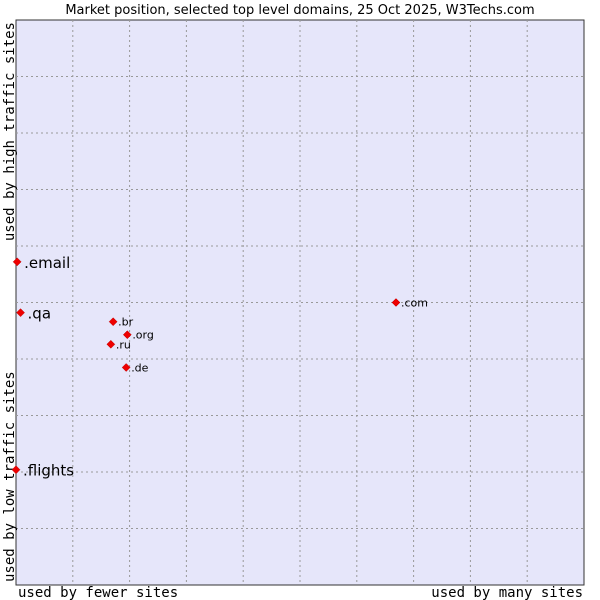  What do you see at coordinates (507, 592) in the screenshot?
I see `x-axis-label-right: used by many sites` at bounding box center [507, 592].